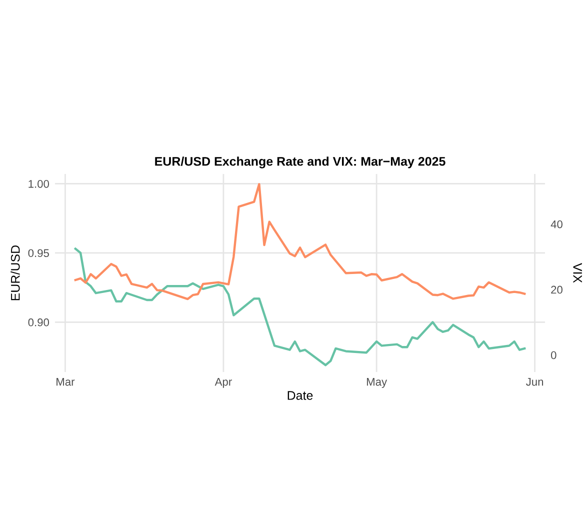  Describe the element at coordinates (223, 383) in the screenshot. I see `x-tick-label: Apr` at that location.